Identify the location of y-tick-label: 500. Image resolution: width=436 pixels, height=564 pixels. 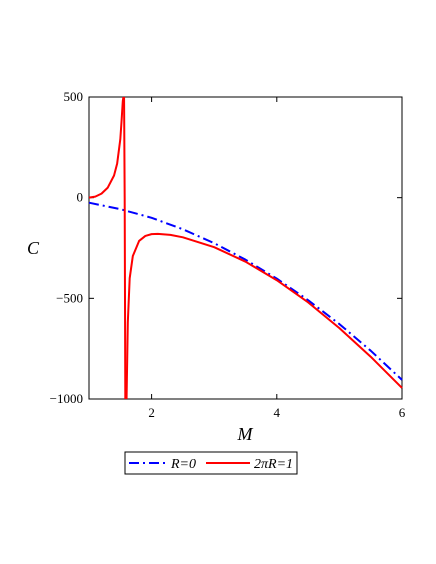
(74, 96).